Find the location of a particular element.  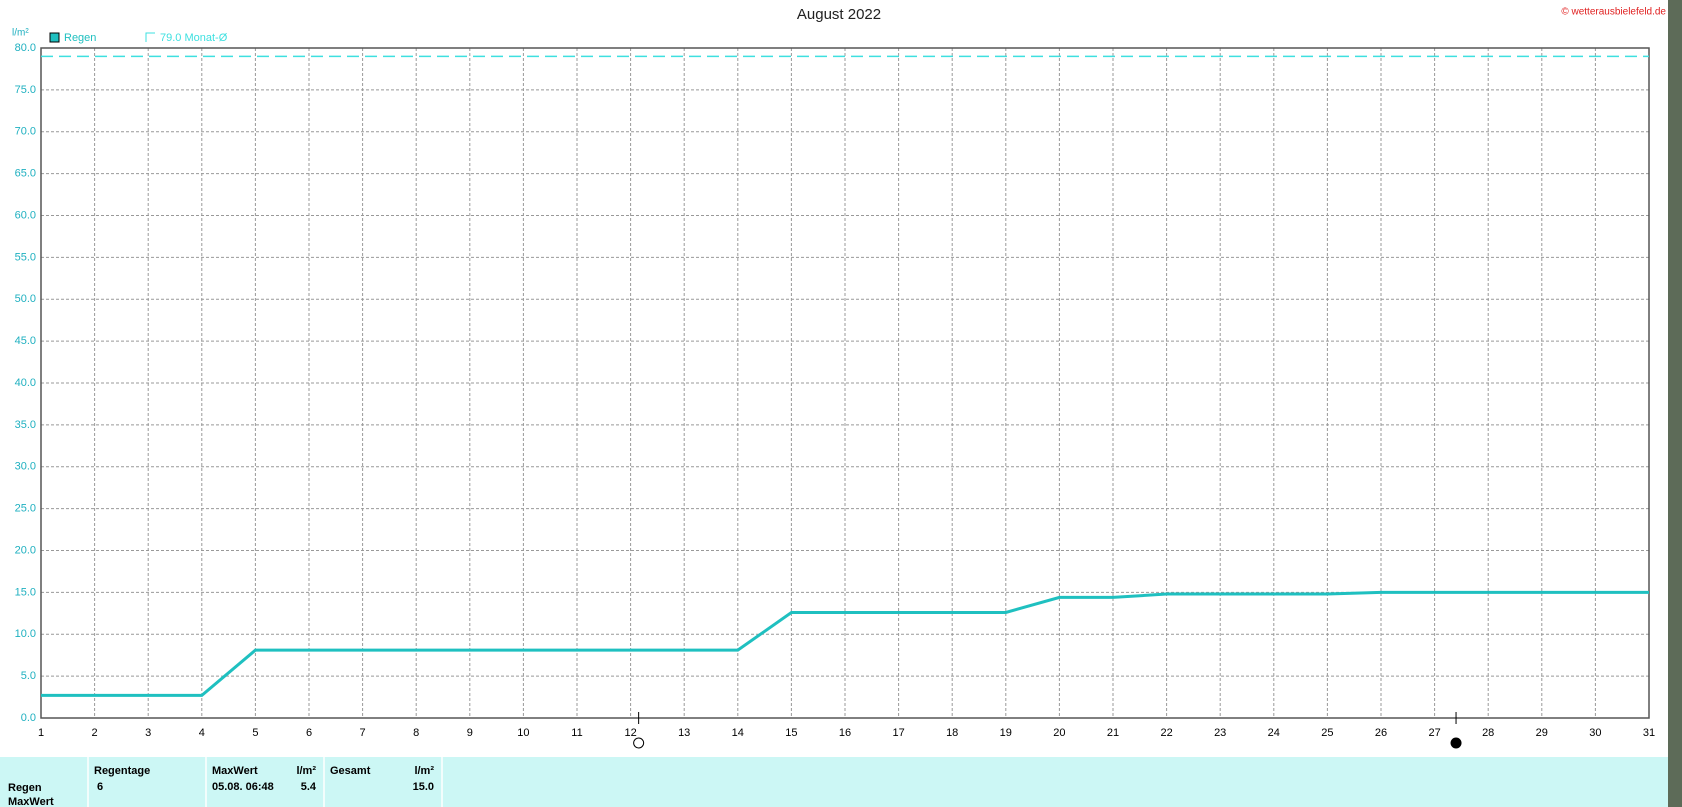

x-tick-label: 31 is located at coordinates (1649, 733).